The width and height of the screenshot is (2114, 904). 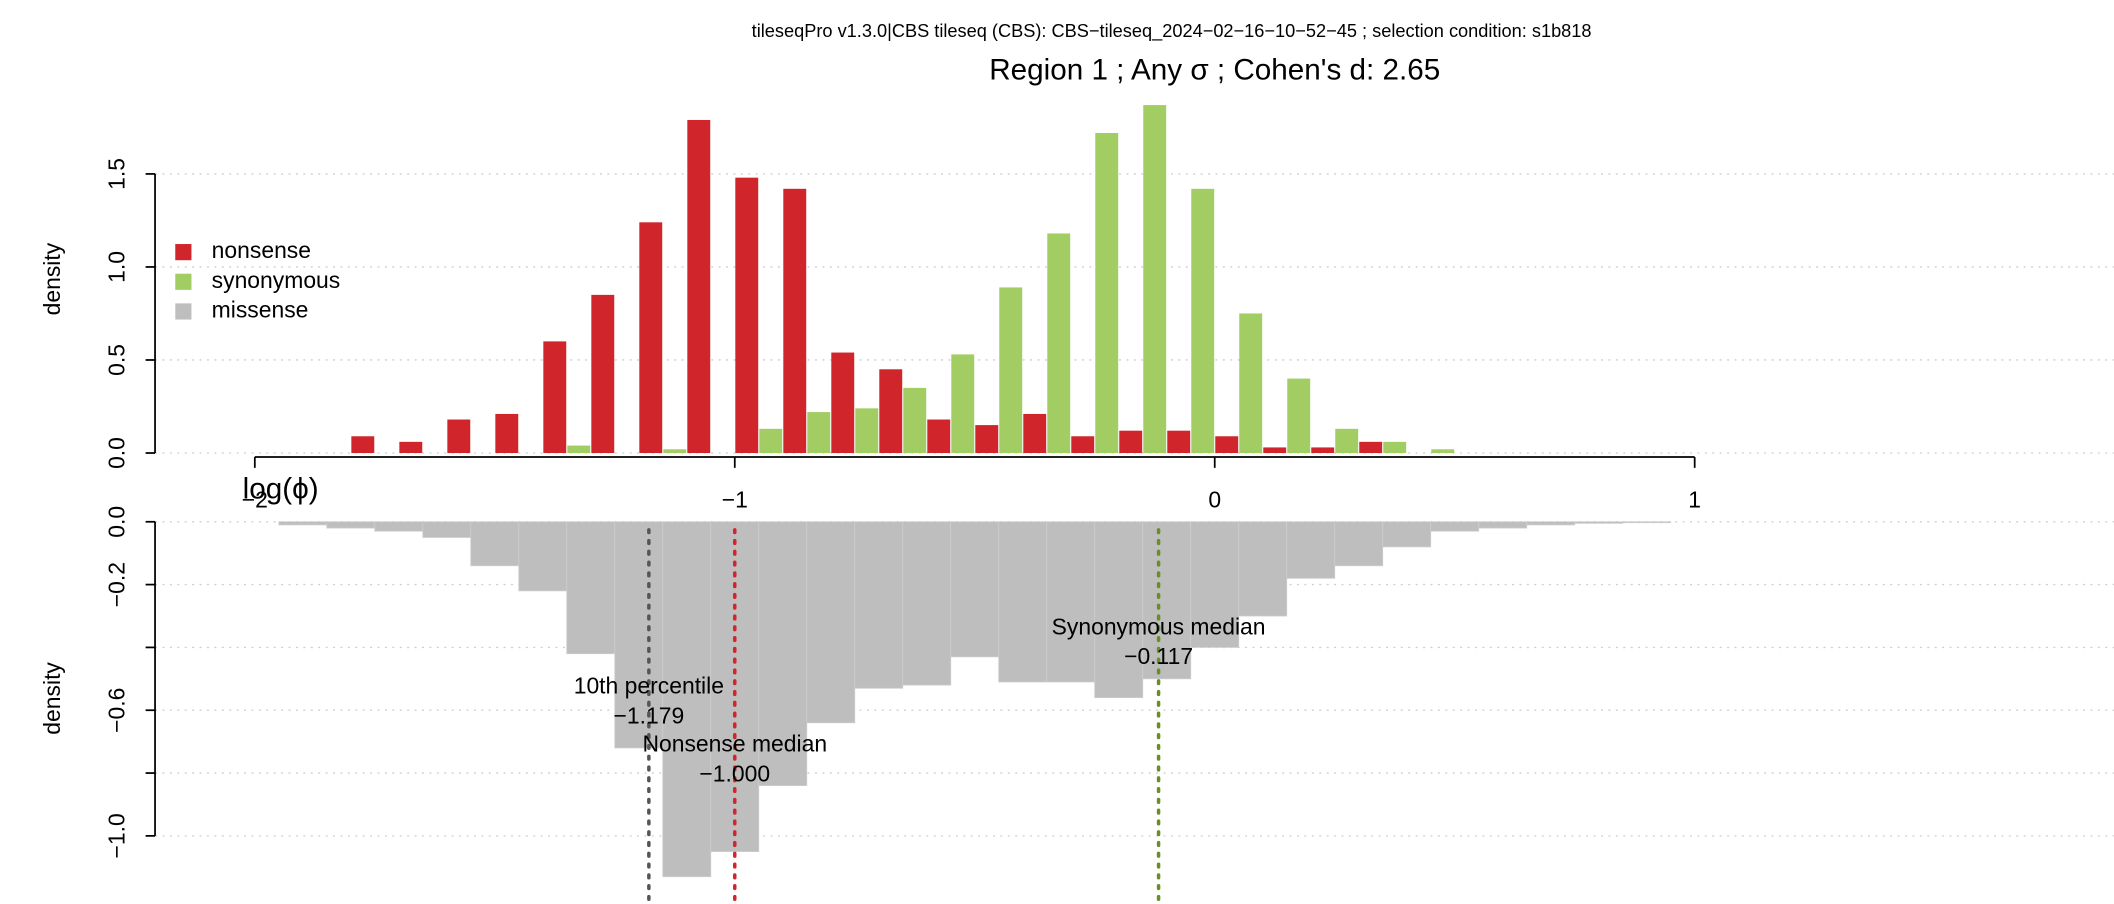 I want to click on annotation-value: −1.000, so click(x=734, y=773).